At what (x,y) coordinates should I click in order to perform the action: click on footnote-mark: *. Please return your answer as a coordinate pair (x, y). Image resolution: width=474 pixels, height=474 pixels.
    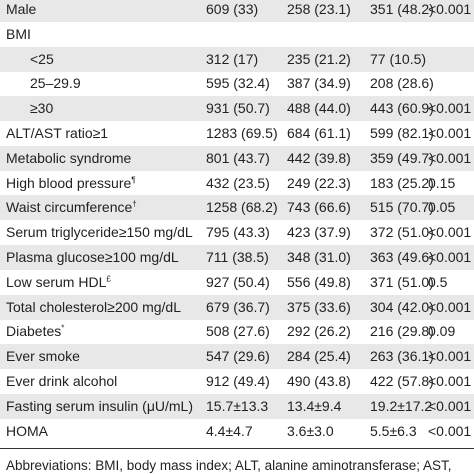
    Looking at the image, I should click on (63, 328).